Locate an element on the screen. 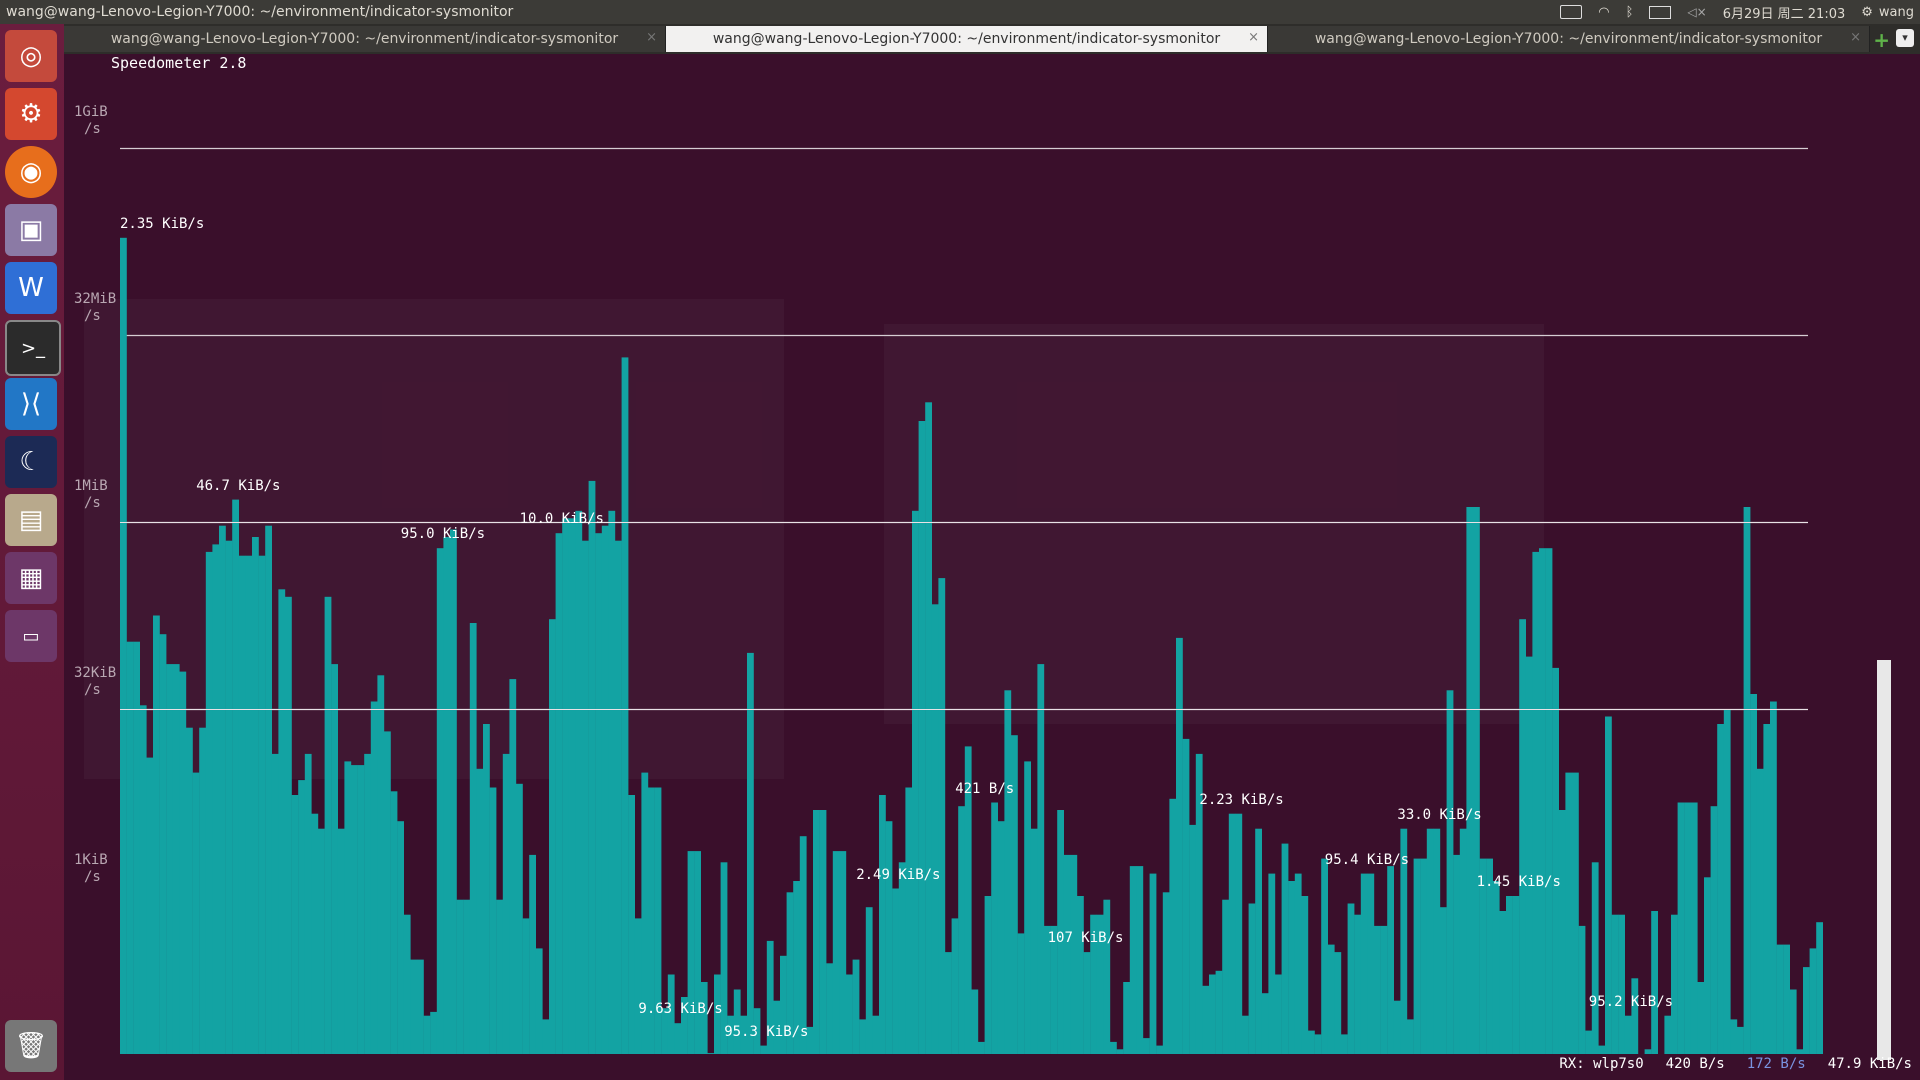 The width and height of the screenshot is (1920, 1080). peak-label: 33.0 KiB/s is located at coordinates (1439, 814).